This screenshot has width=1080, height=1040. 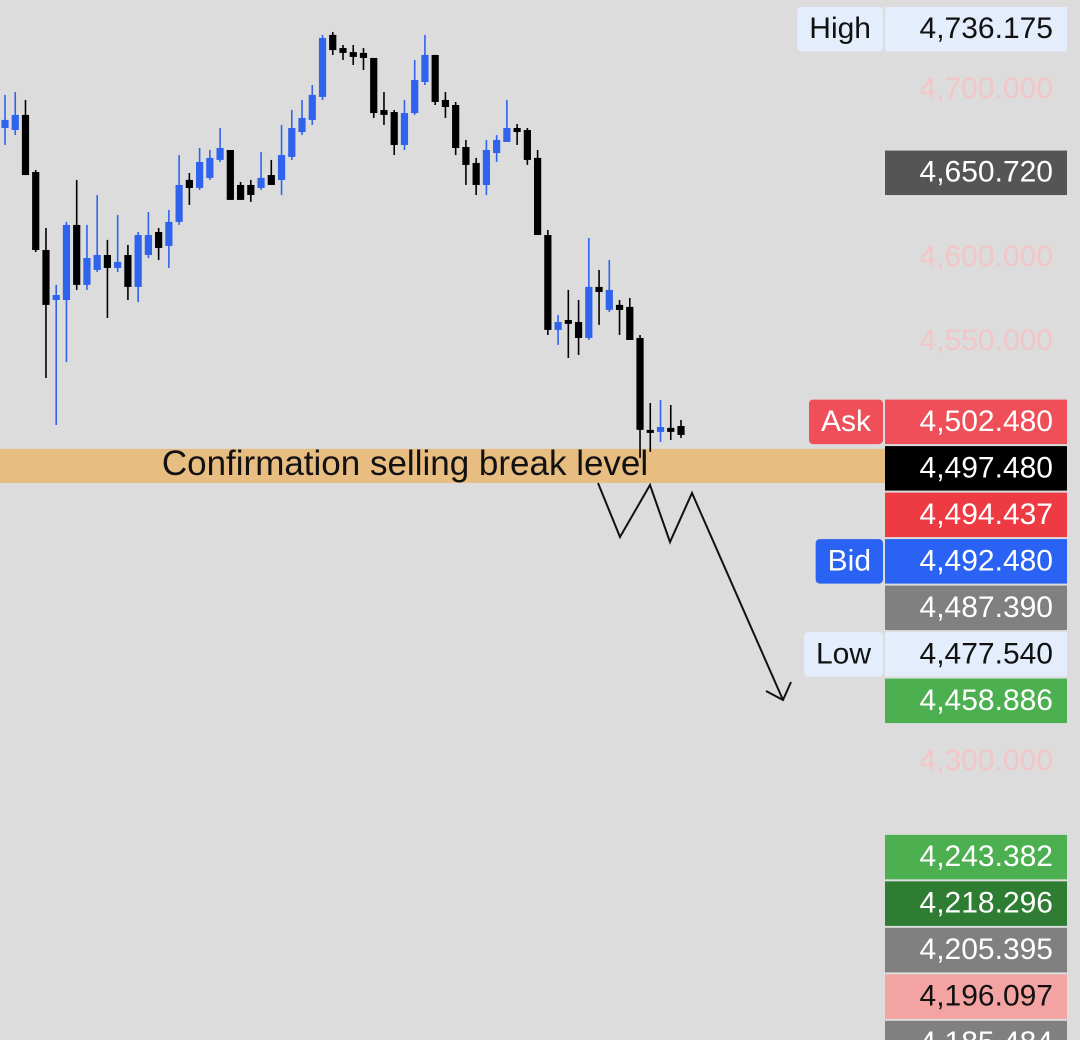 I want to click on side-label: Low, so click(x=843, y=653).